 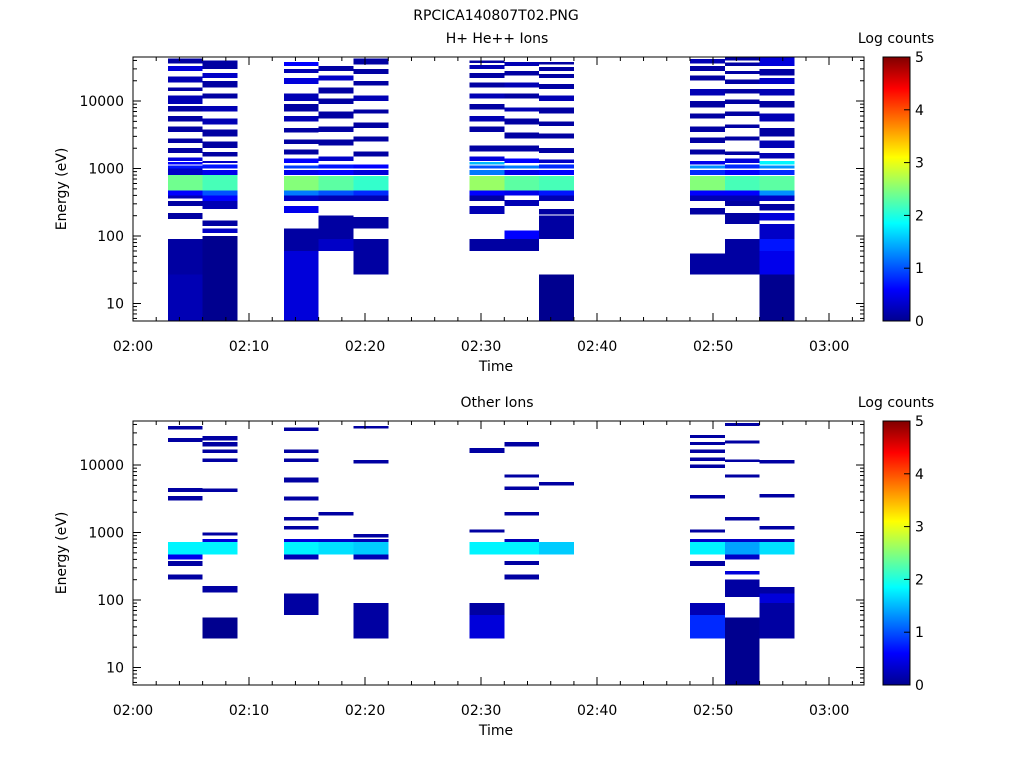 I want to click on y-tick-label: 10, so click(x=115, y=304).